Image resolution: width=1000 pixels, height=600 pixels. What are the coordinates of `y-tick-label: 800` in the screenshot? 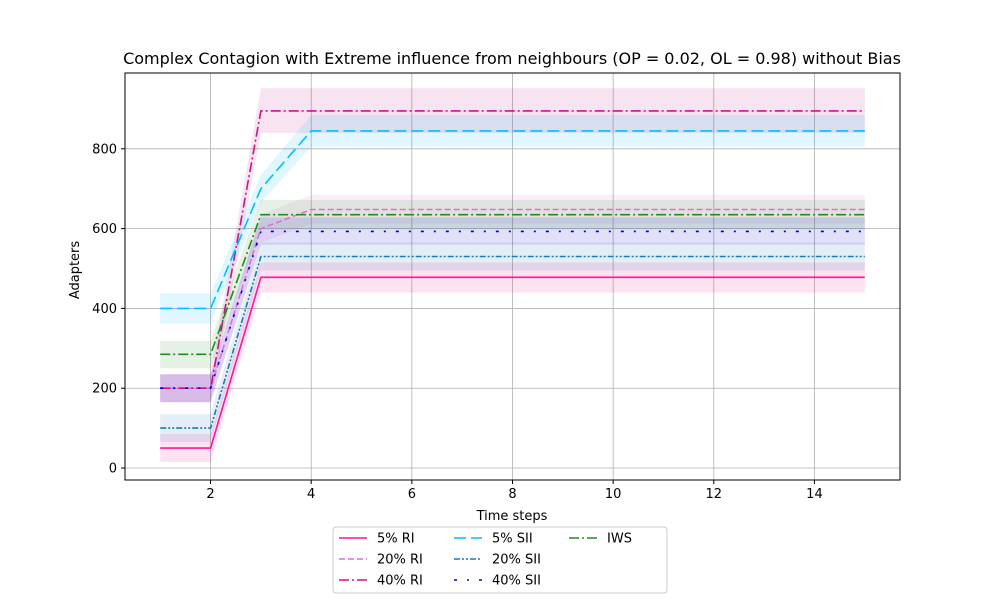 It's located at (104, 149).